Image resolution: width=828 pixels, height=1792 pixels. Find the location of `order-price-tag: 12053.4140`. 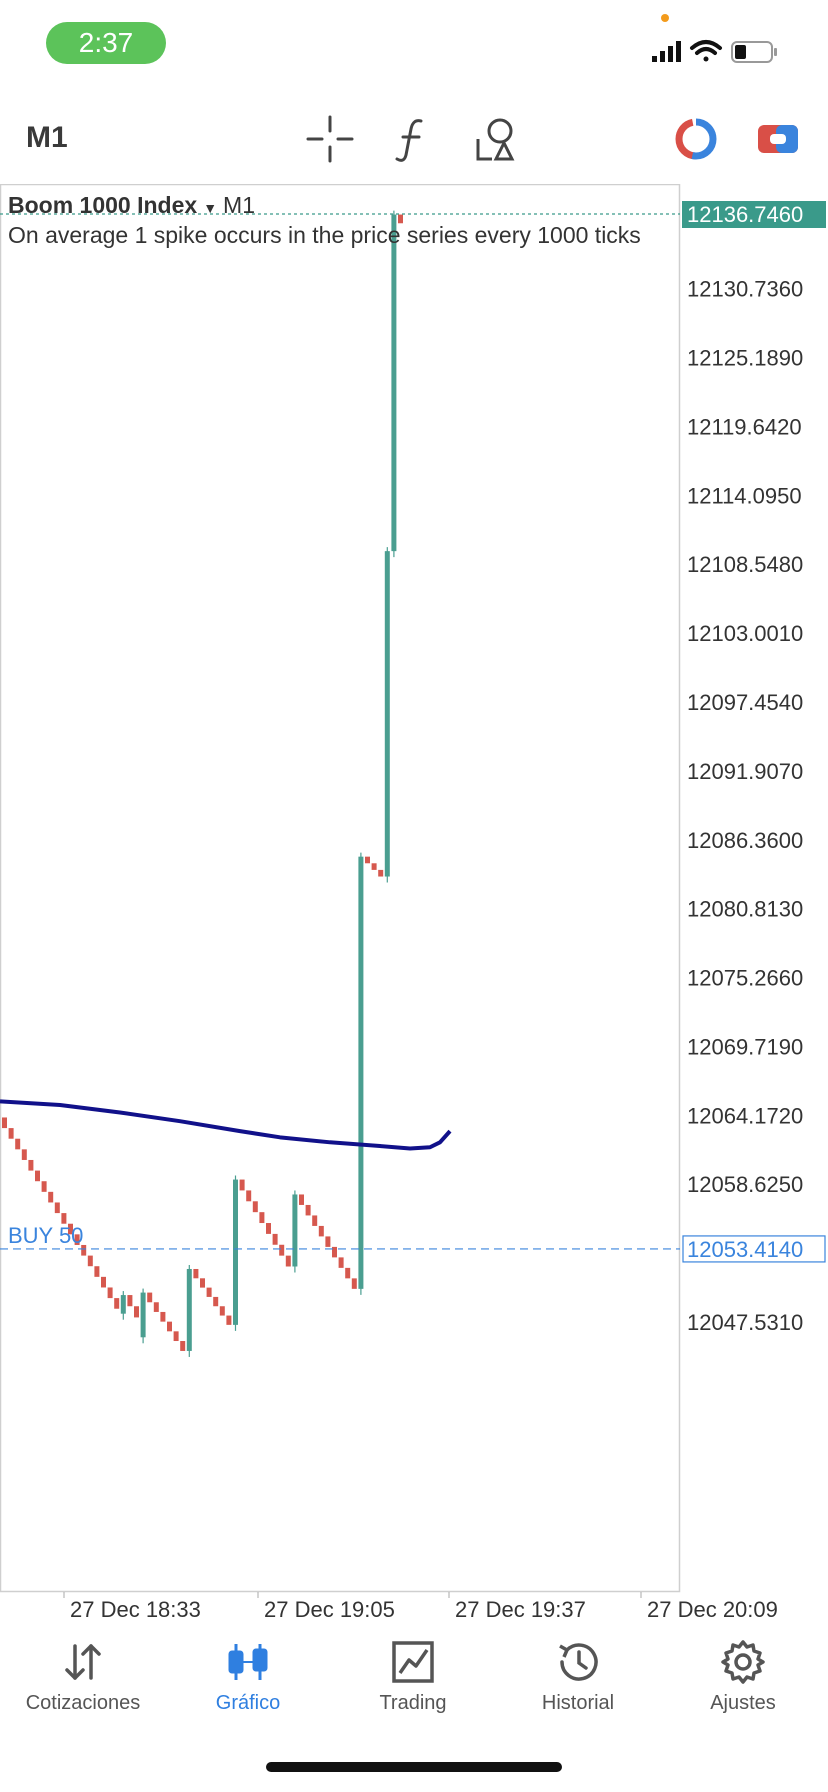

order-price-tag: 12053.4140 is located at coordinates (745, 1249).